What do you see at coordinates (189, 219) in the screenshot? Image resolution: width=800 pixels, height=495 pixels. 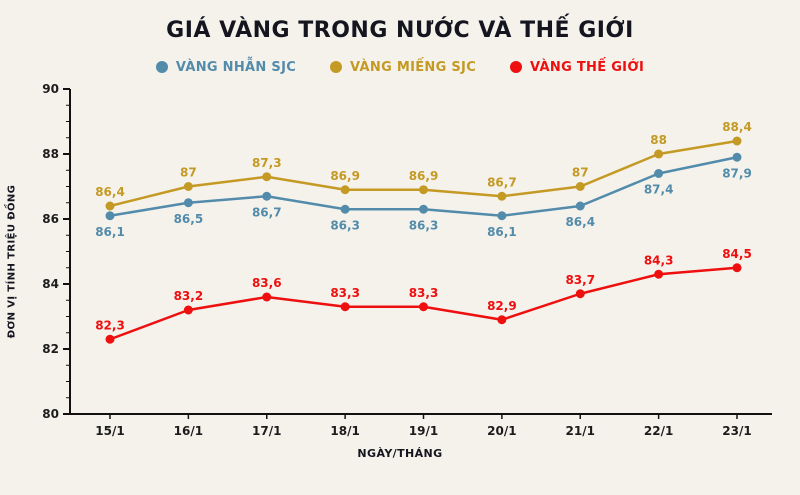 I see `data-label-vang-nhan-sjc: 86,5` at bounding box center [189, 219].